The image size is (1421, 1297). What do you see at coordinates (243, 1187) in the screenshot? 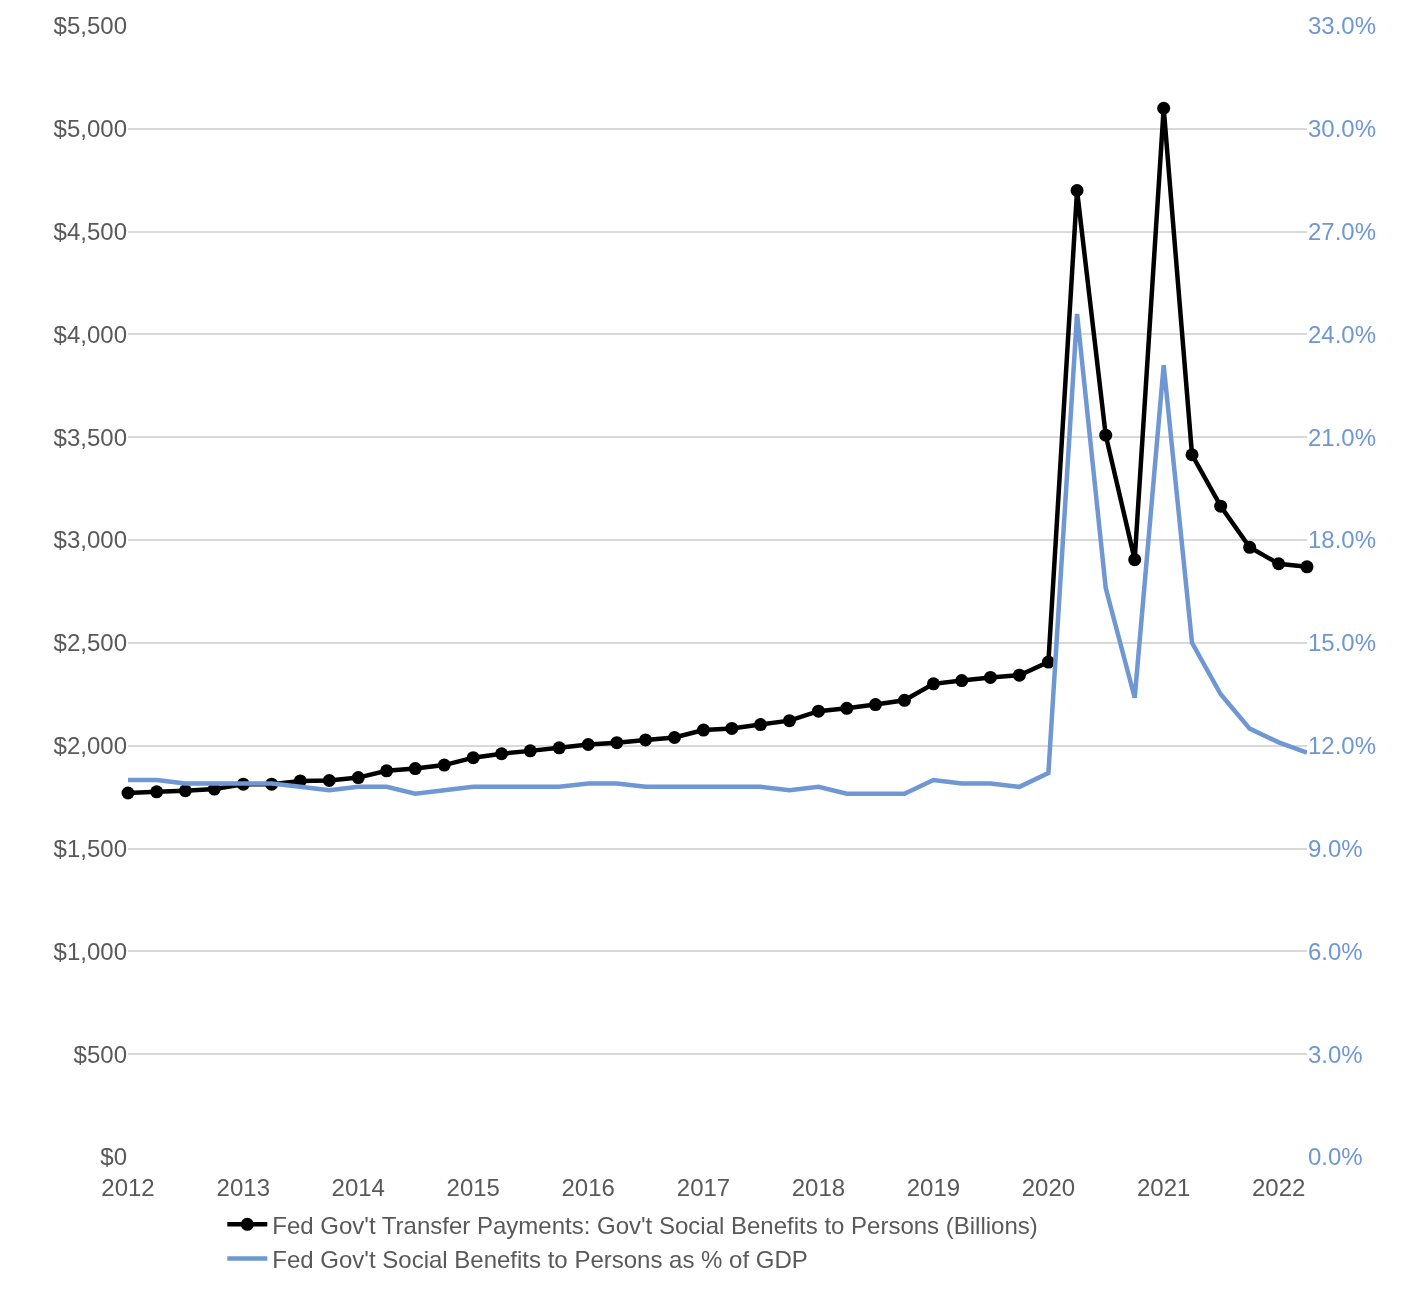
I see `x-tick-label: 2013` at bounding box center [243, 1187].